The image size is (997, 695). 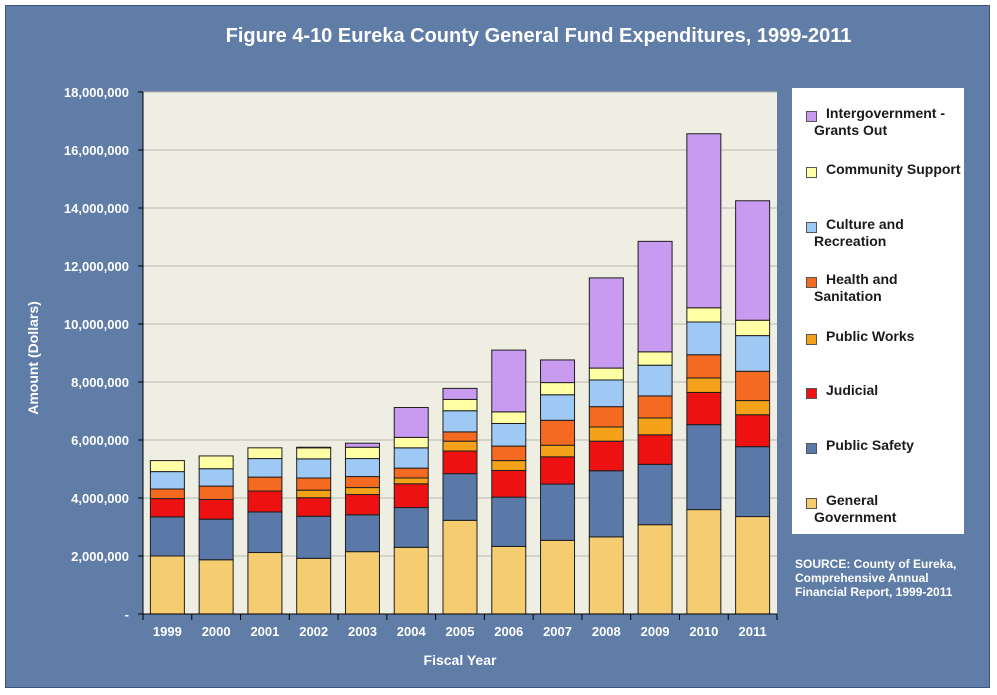 What do you see at coordinates (460, 660) in the screenshot?
I see `x-axis-title: Fiscal Year` at bounding box center [460, 660].